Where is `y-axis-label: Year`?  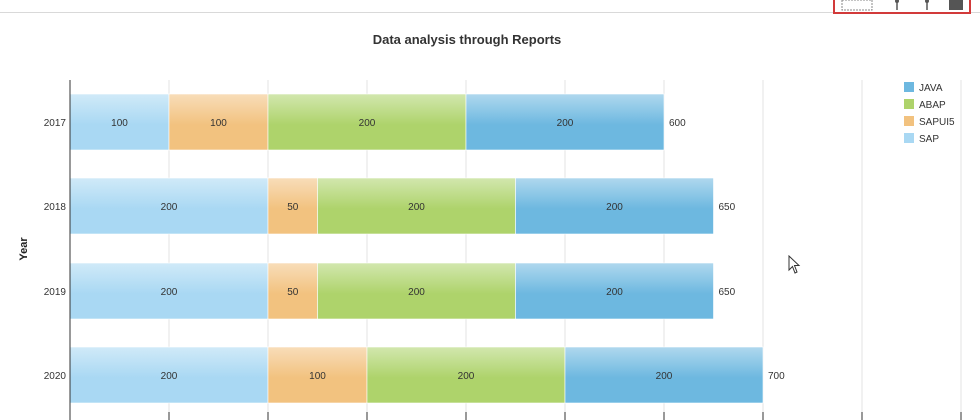
y-axis-label: Year is located at coordinates (24, 249).